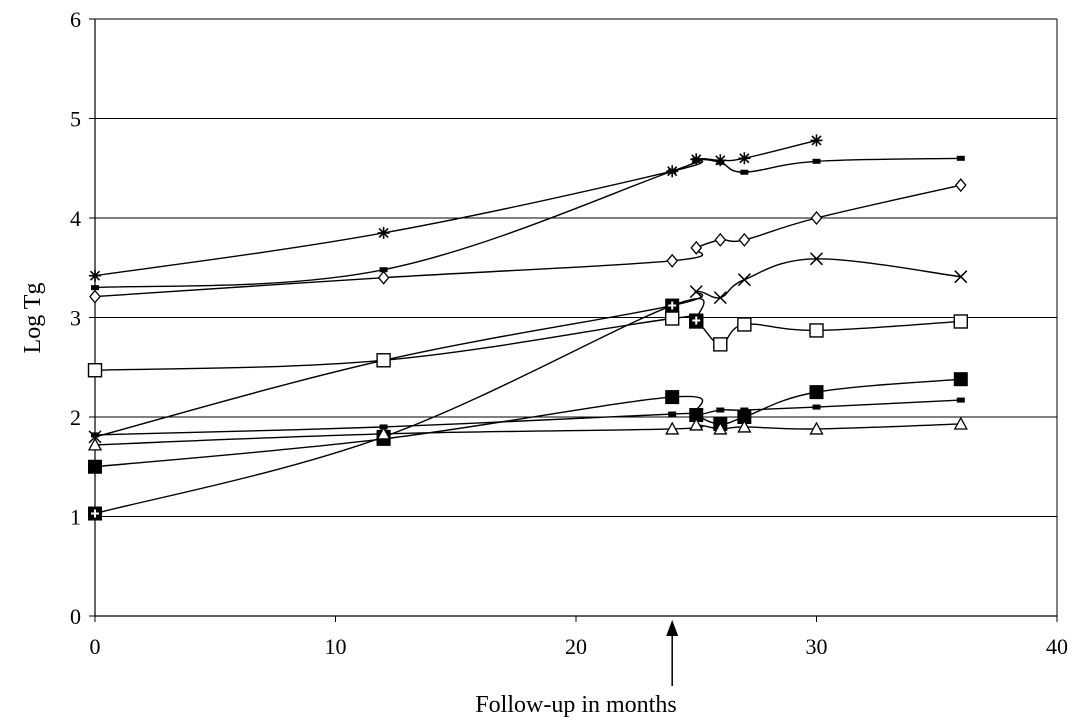 This screenshot has width=1077, height=722. Describe the element at coordinates (672, 653) in the screenshot. I see `annotation-group` at that location.